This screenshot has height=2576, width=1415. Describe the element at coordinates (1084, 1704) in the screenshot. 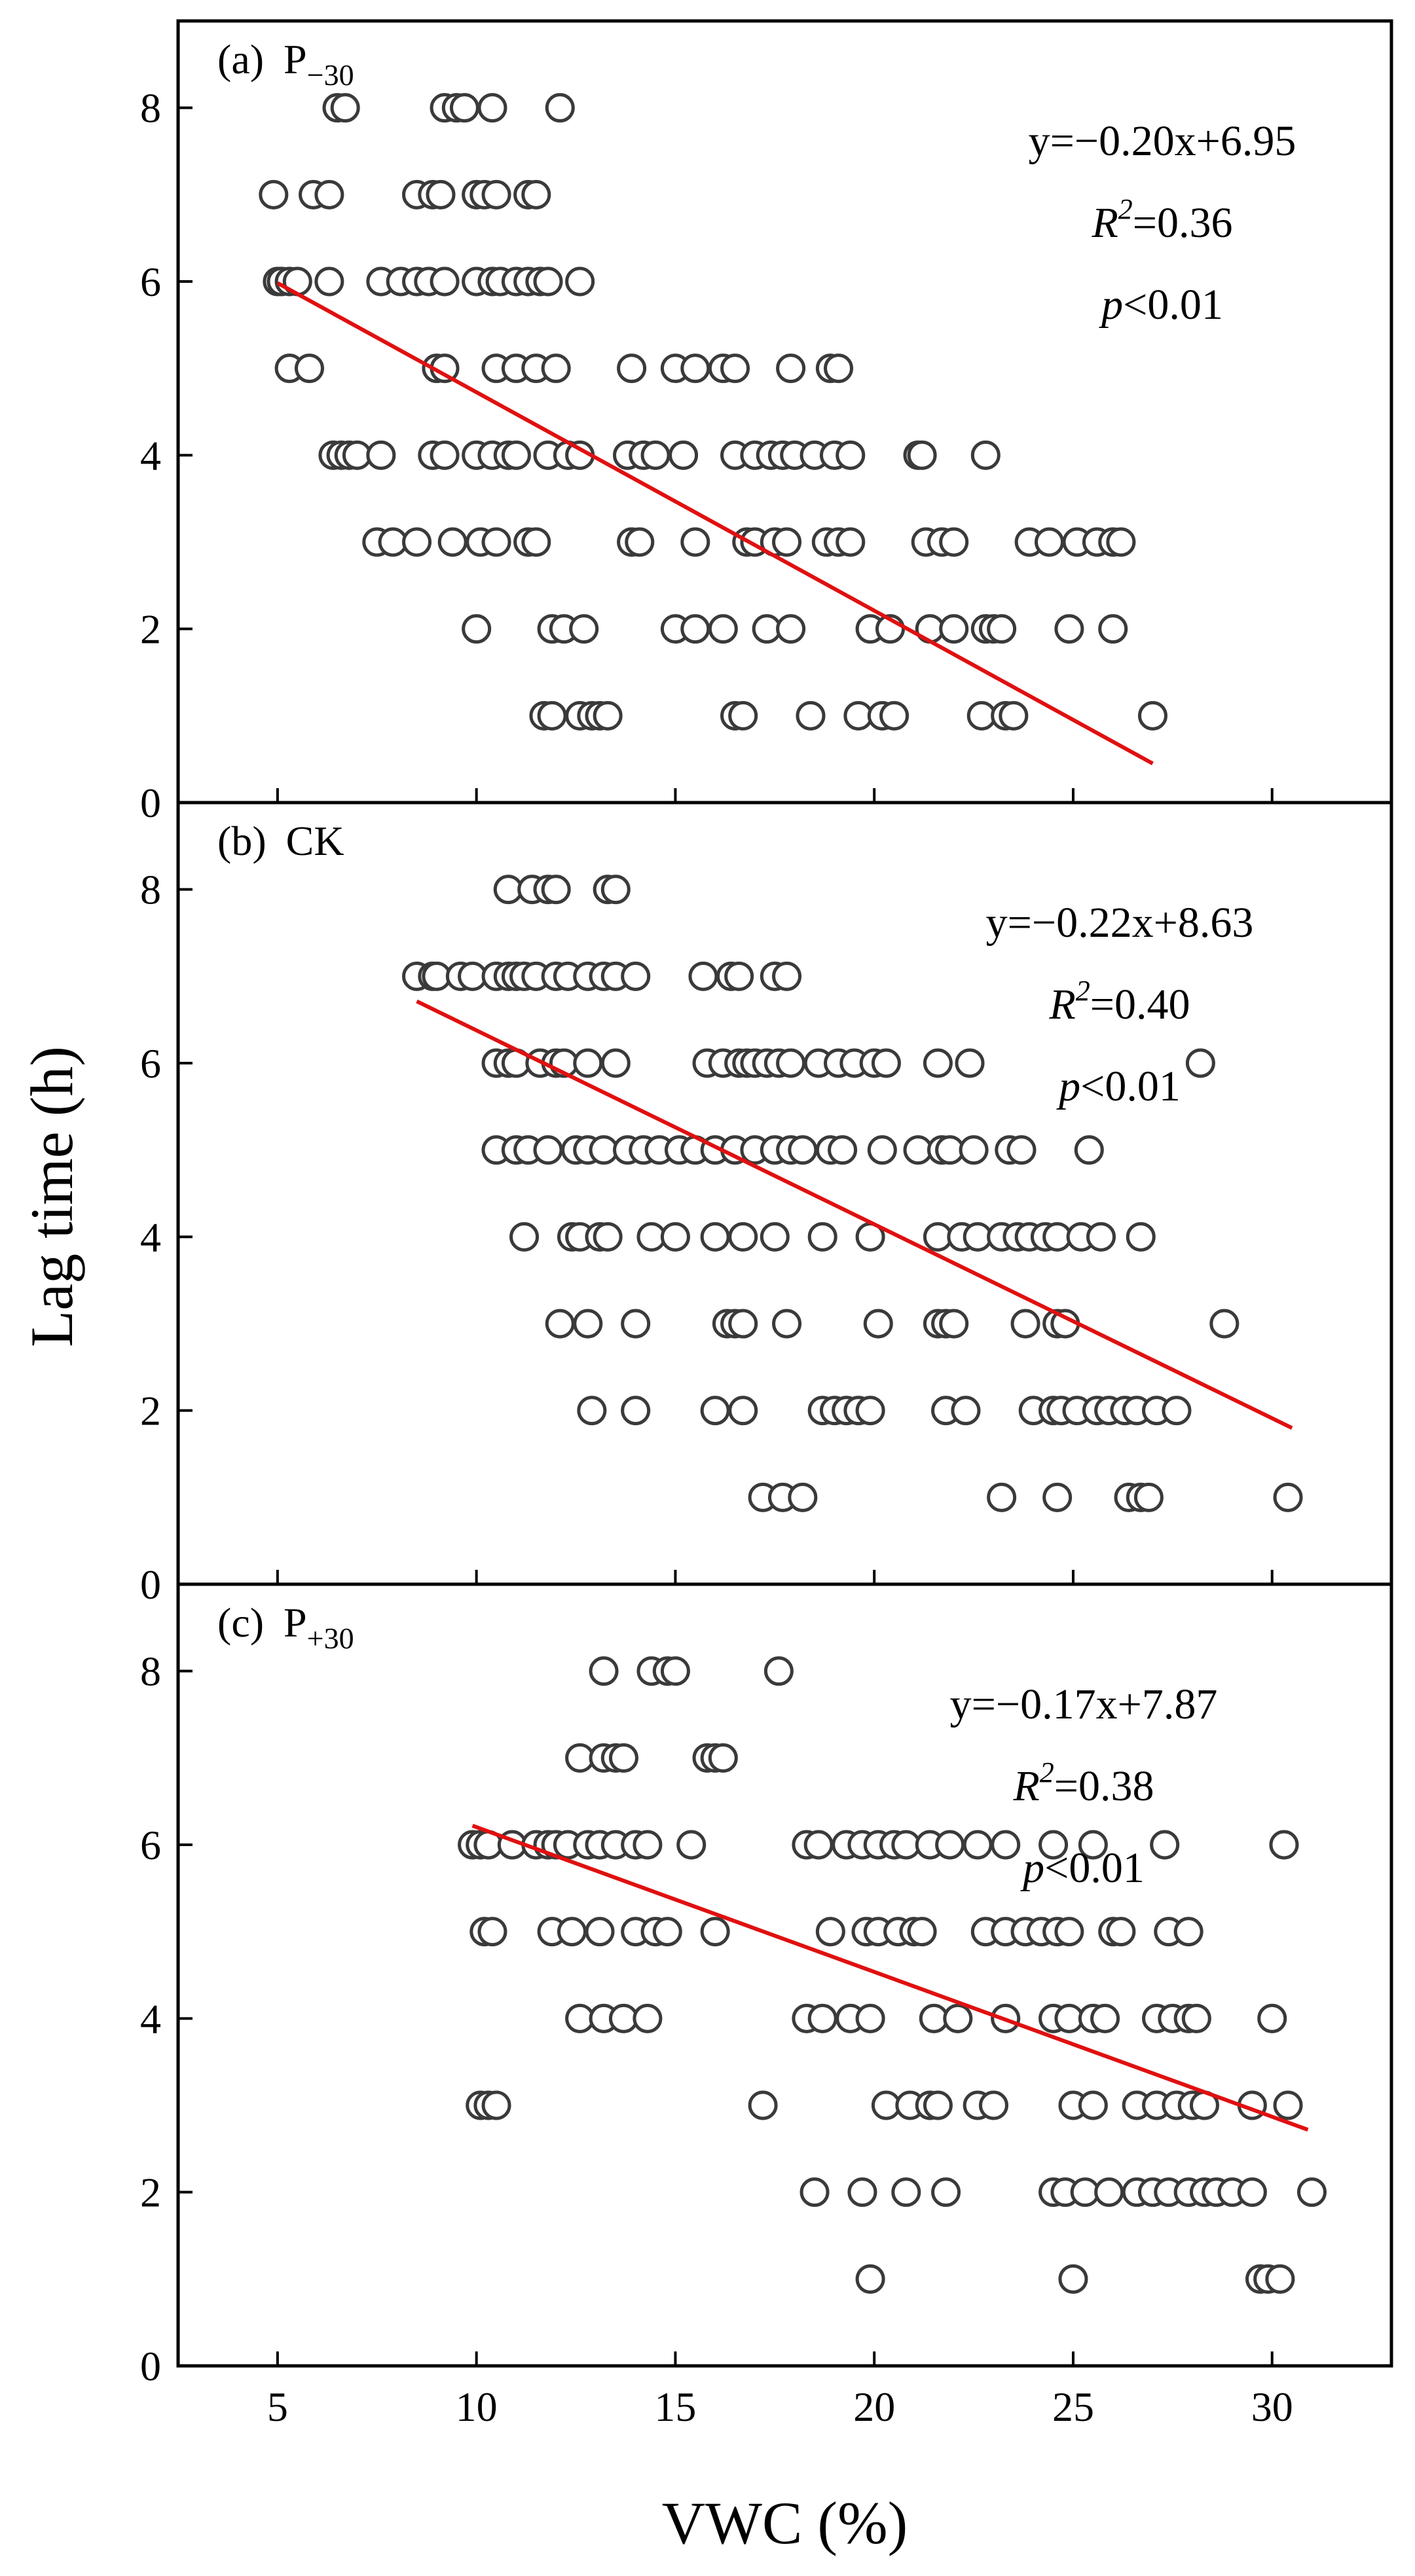

I see `regression-equation: y=−0.17x+7.87` at that location.